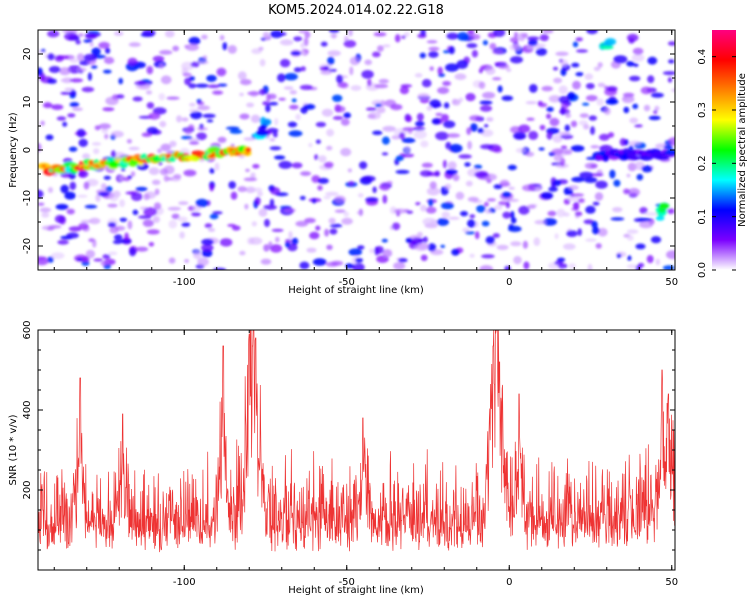 This screenshot has width=750, height=600. Describe the element at coordinates (724, 150) in the screenshot. I see `colorbar-bar` at that location.